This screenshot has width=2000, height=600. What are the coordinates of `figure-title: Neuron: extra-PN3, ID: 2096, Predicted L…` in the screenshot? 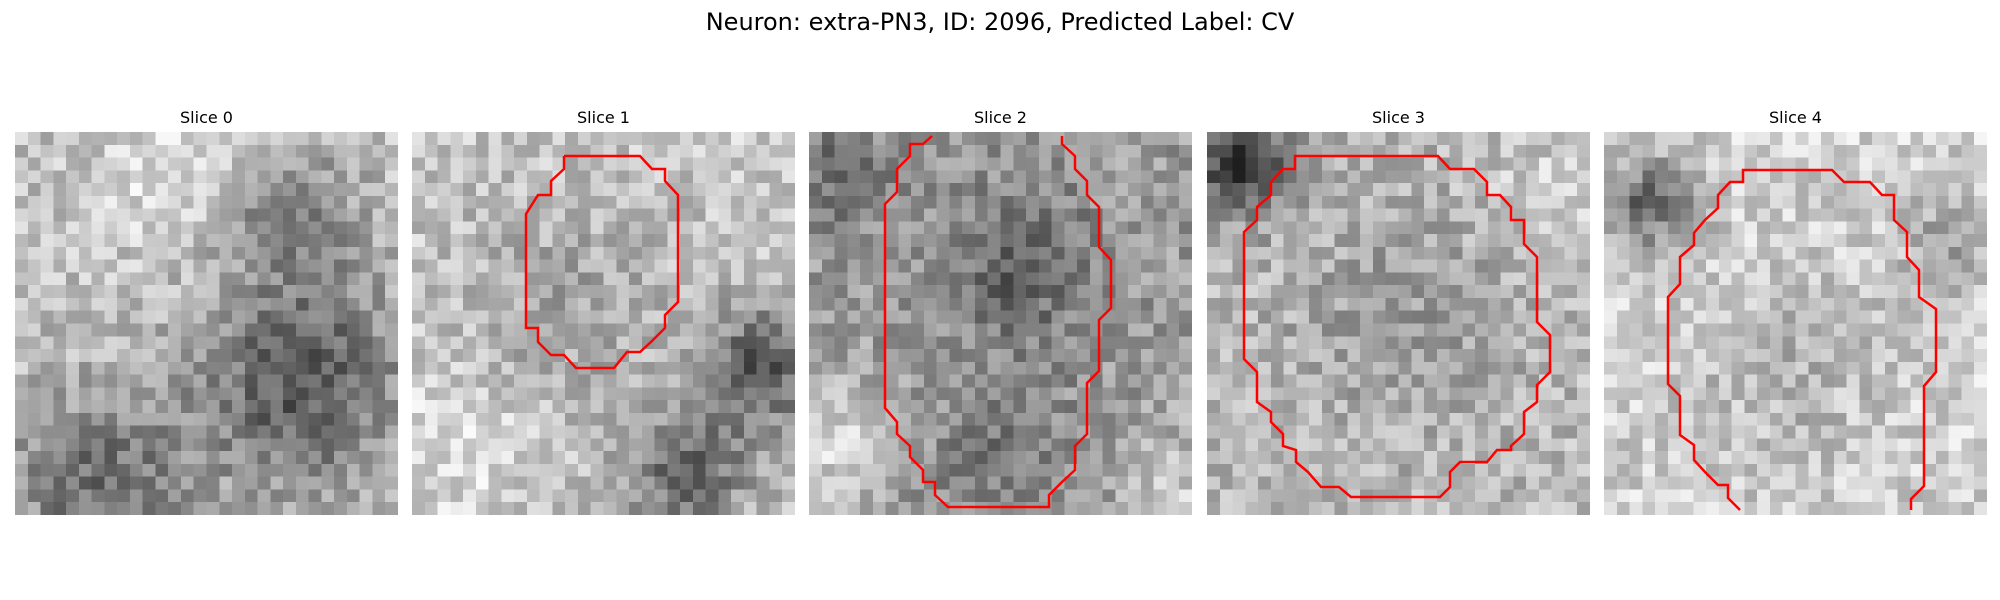 It's located at (1000, 22).